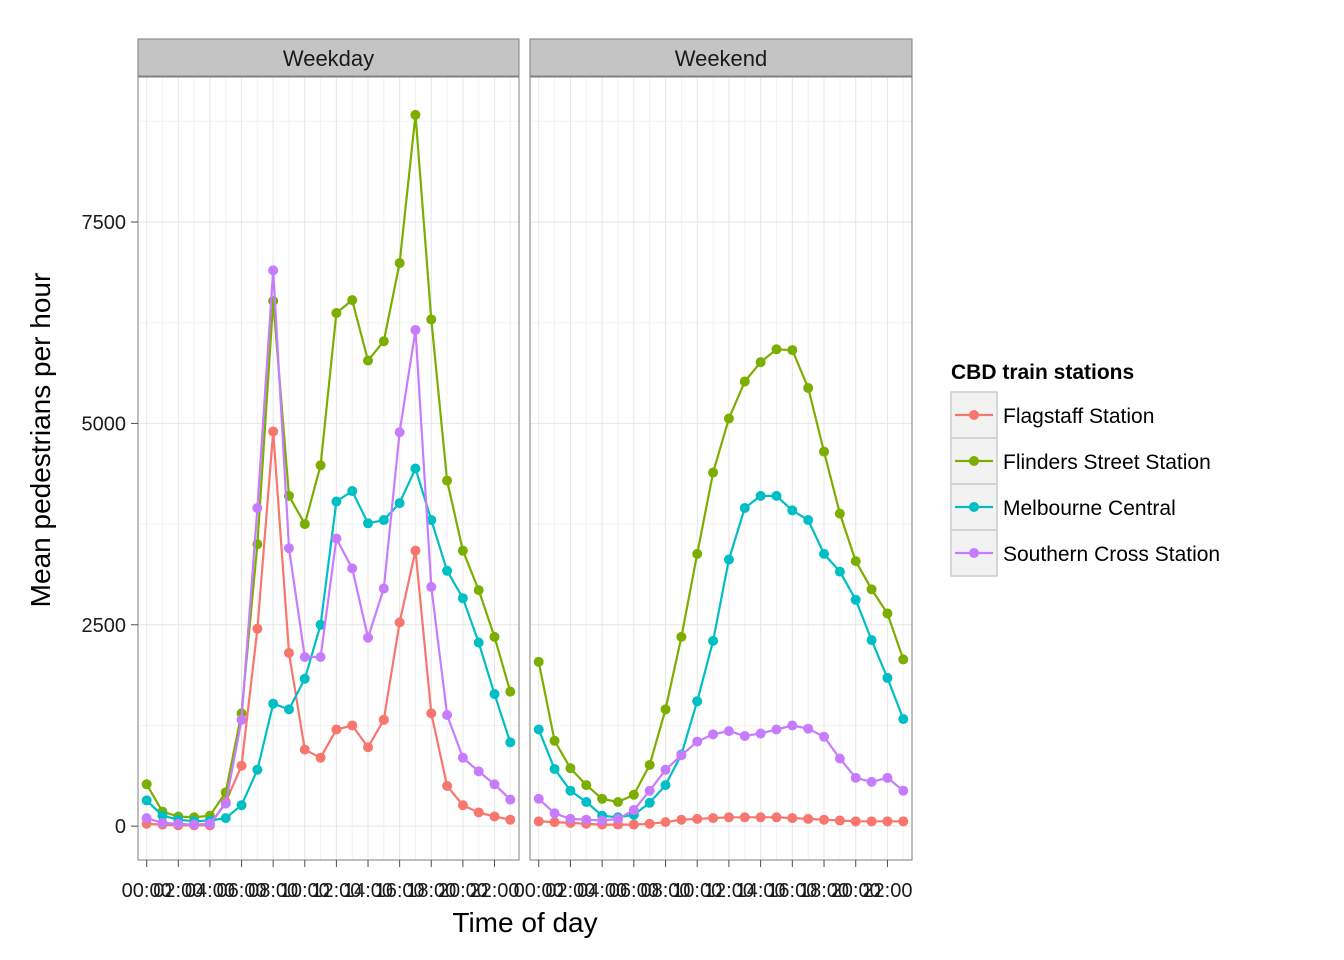 The image size is (1344, 960). Describe the element at coordinates (602, 891) in the screenshot. I see `x-tick-label: 04:00` at that location.